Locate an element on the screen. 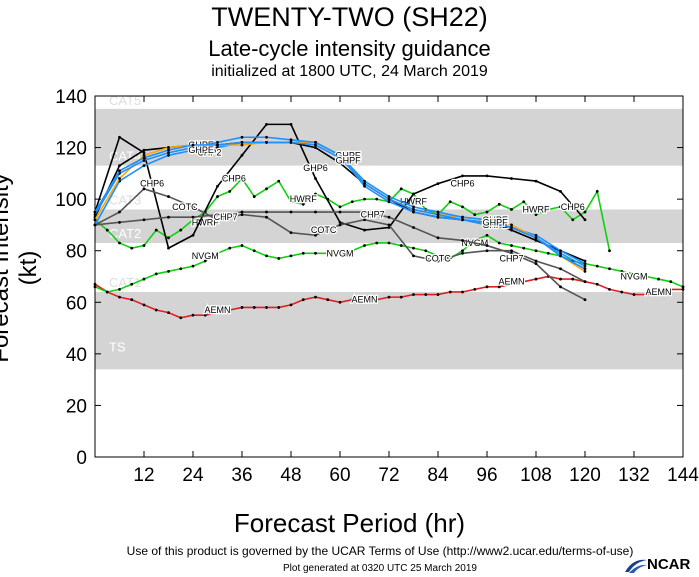 This screenshot has height=577, width=699. y-tick-label: 140 is located at coordinates (71, 97).